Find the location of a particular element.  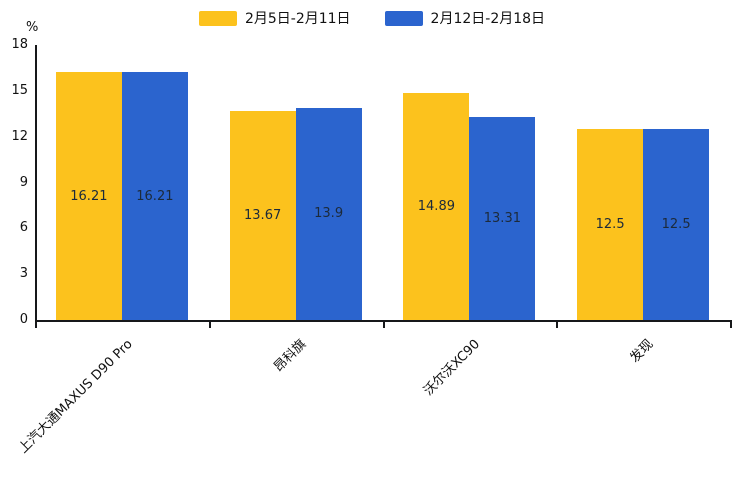

legend-item-week2: 2月12日-2月18日 is located at coordinates (465, 18).